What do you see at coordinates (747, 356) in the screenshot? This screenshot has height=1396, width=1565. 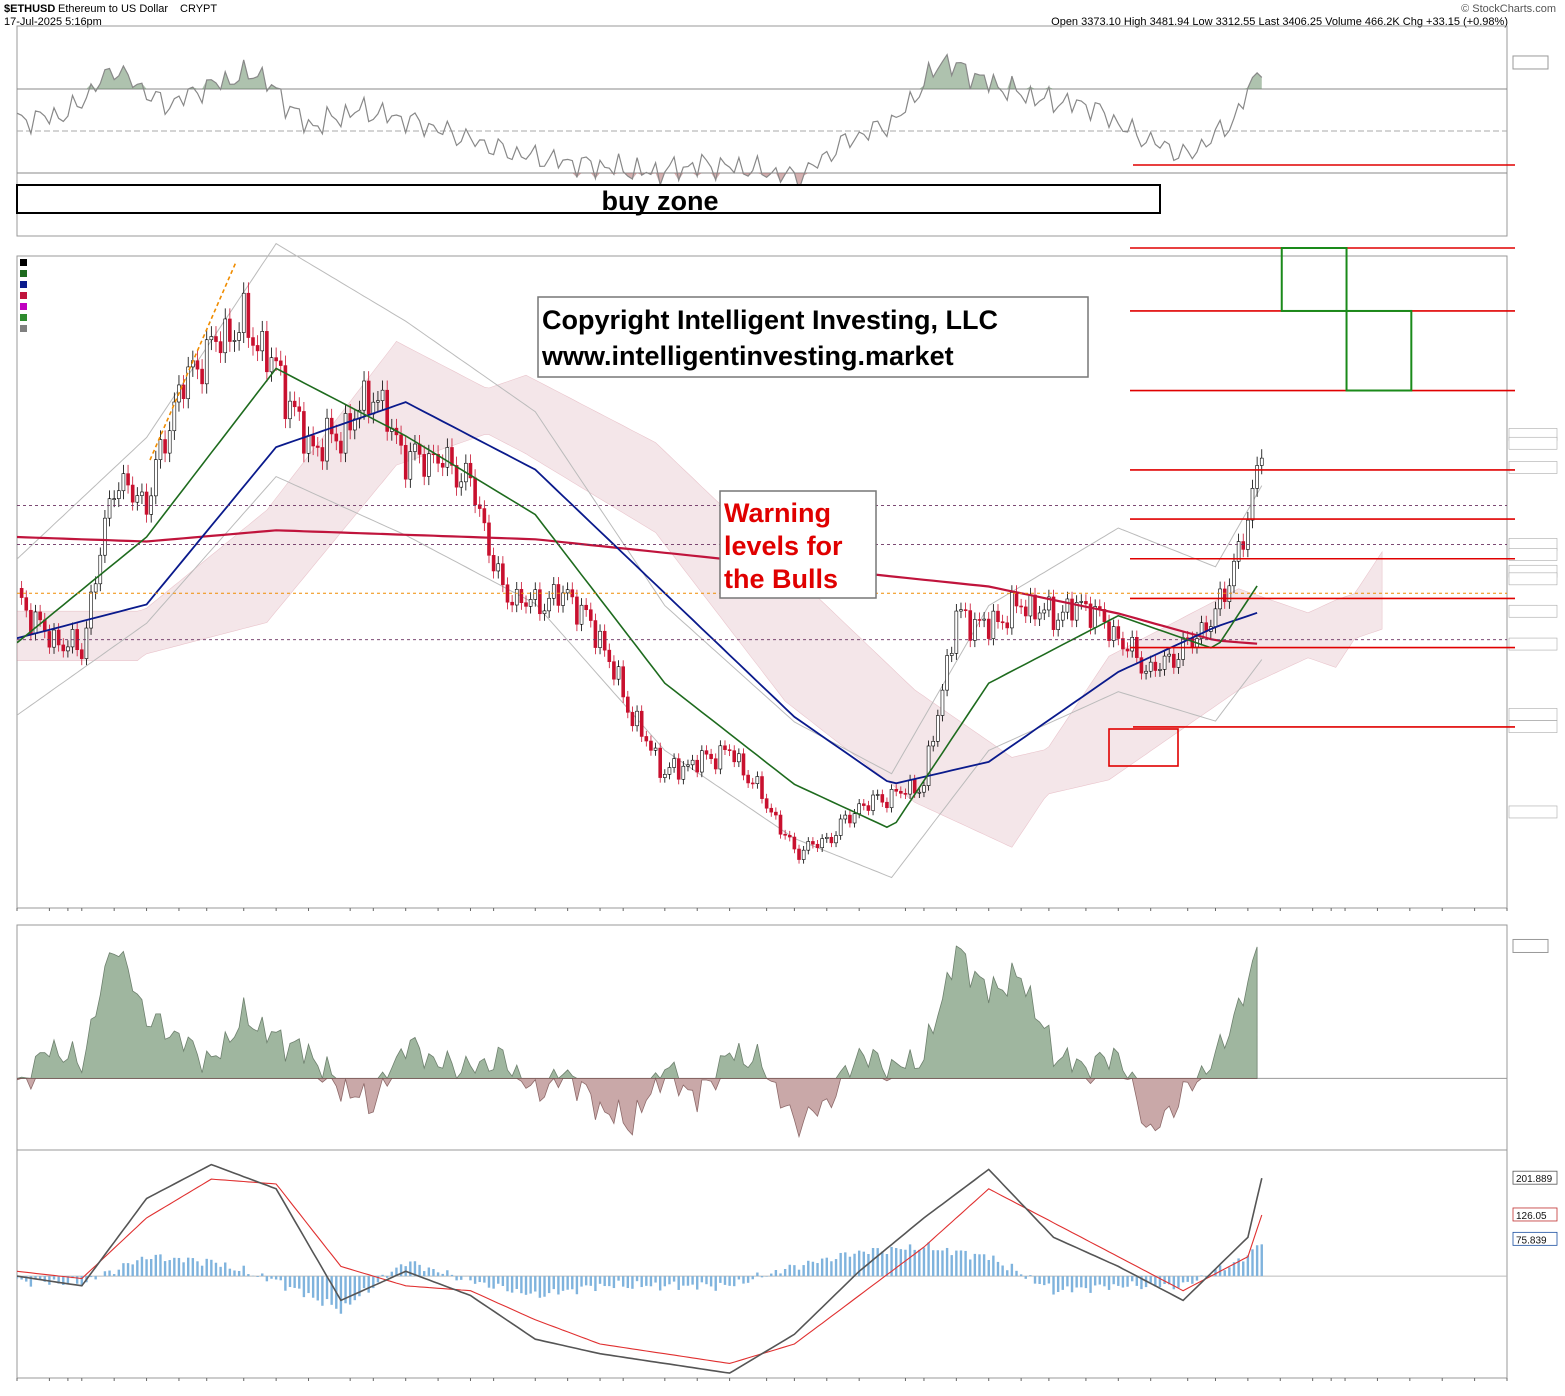 I see `copyright-line2: www.intelligentinvesting.market` at bounding box center [747, 356].